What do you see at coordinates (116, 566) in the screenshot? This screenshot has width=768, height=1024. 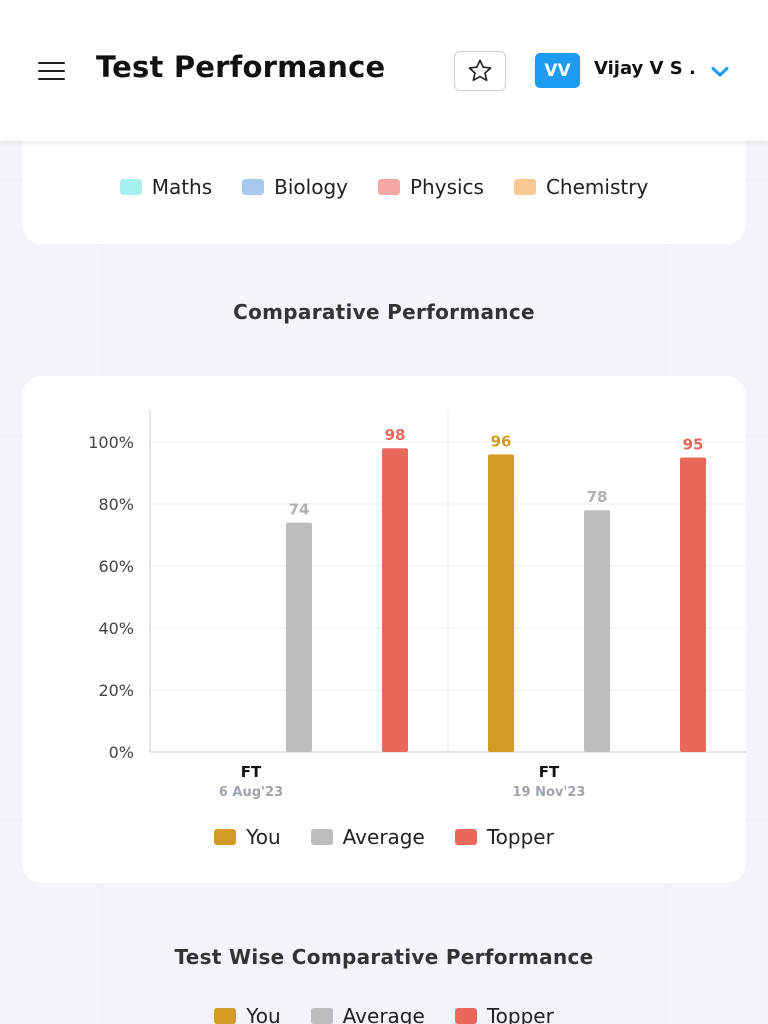 I see `y-tick-label: 60%` at bounding box center [116, 566].